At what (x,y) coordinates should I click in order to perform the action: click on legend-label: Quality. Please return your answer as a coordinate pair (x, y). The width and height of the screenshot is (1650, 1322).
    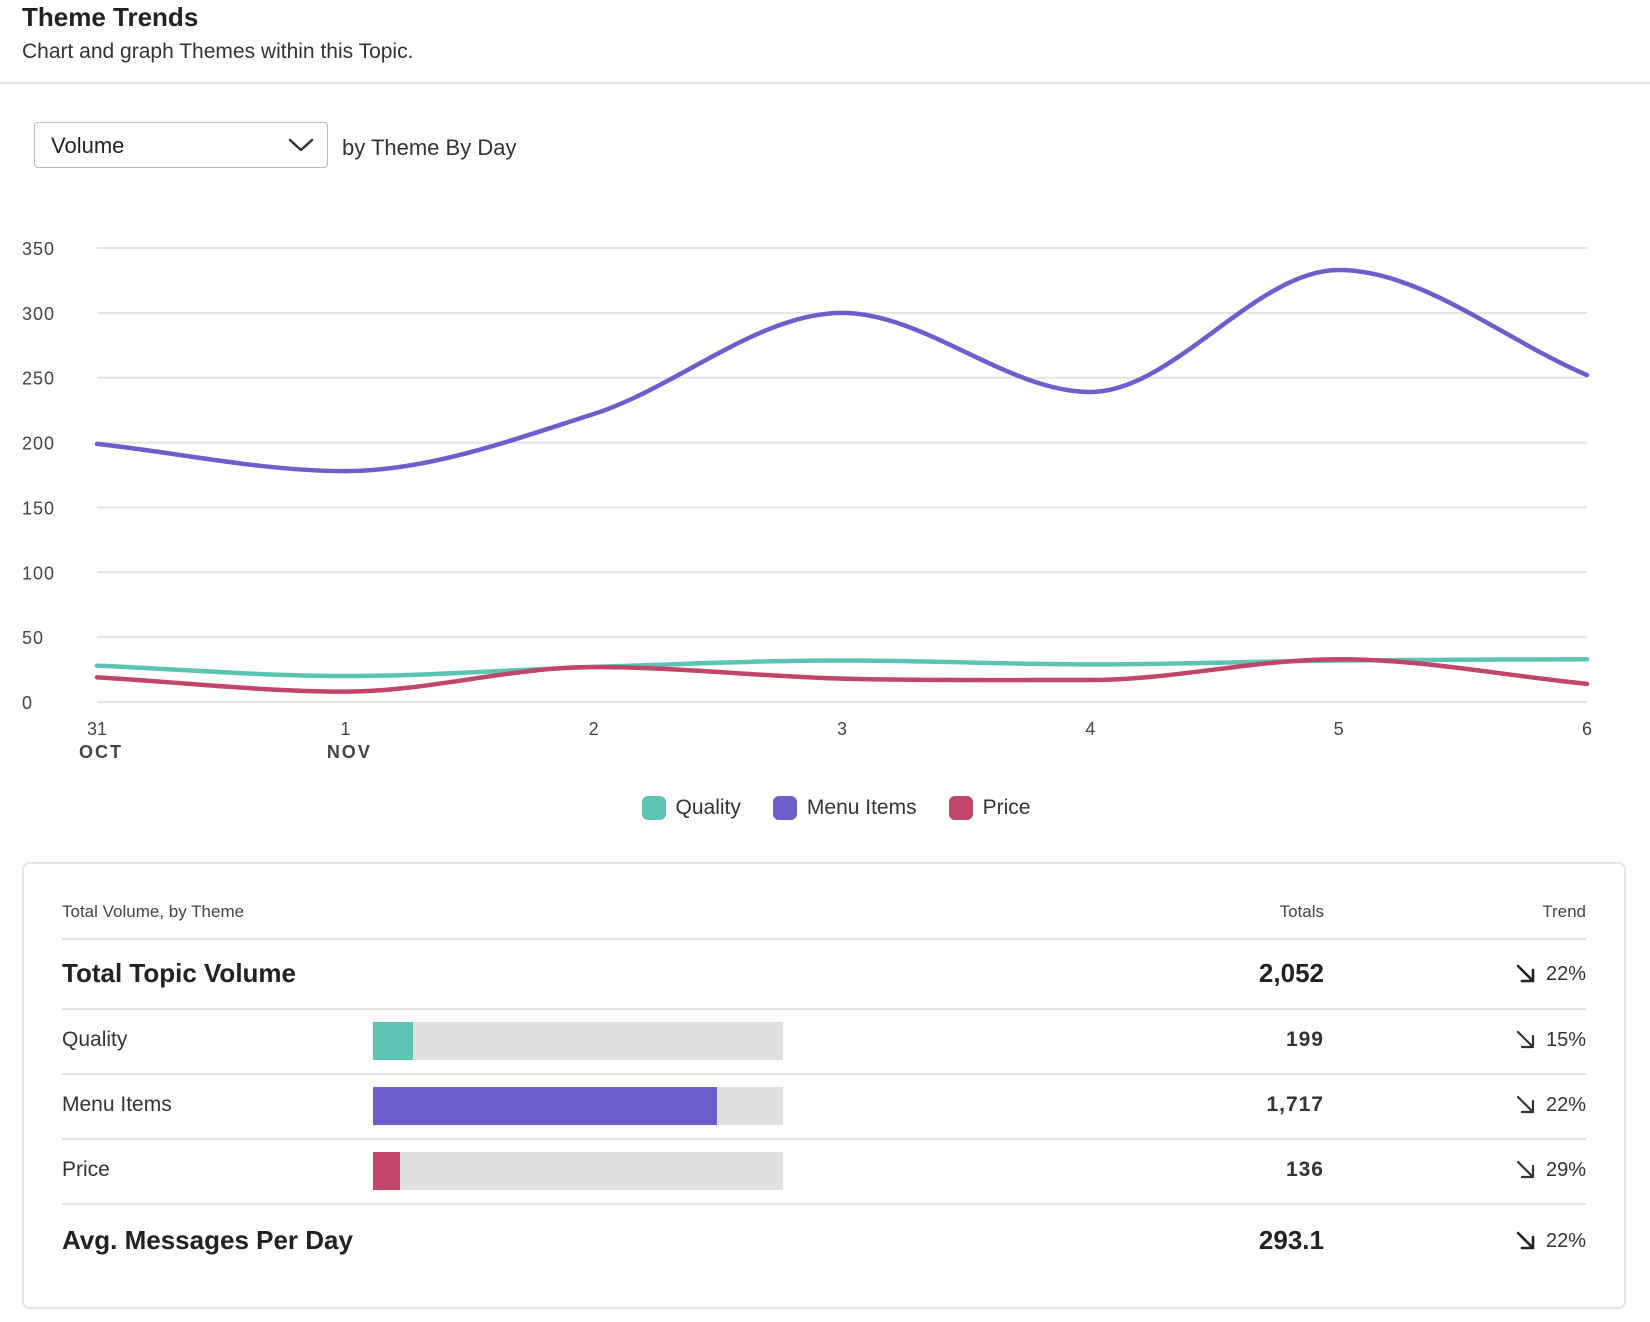
    Looking at the image, I should click on (708, 807).